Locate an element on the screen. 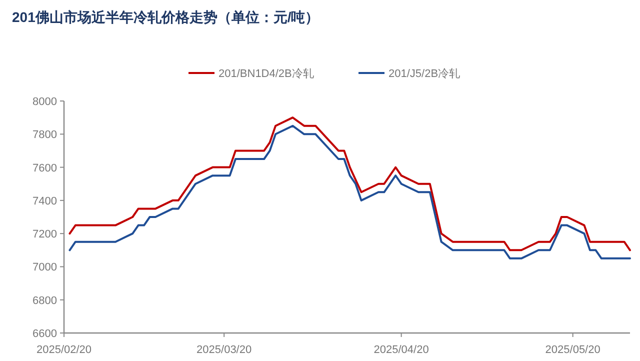  y-tick-label: 7400 is located at coordinates (44, 201).